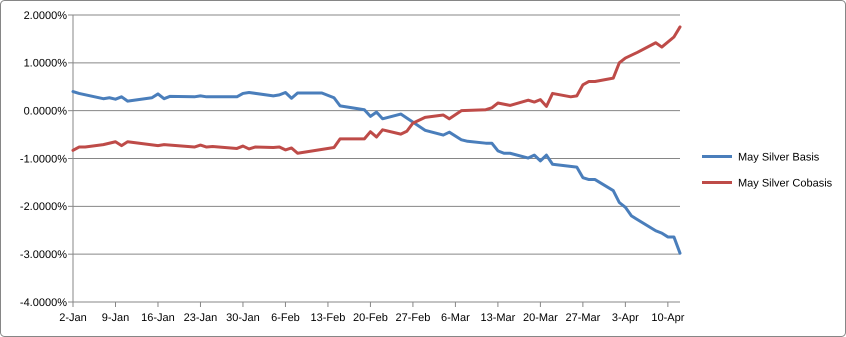 The image size is (846, 337). What do you see at coordinates (44, 302) in the screenshot?
I see `y-tick-label: -4.0000%` at bounding box center [44, 302].